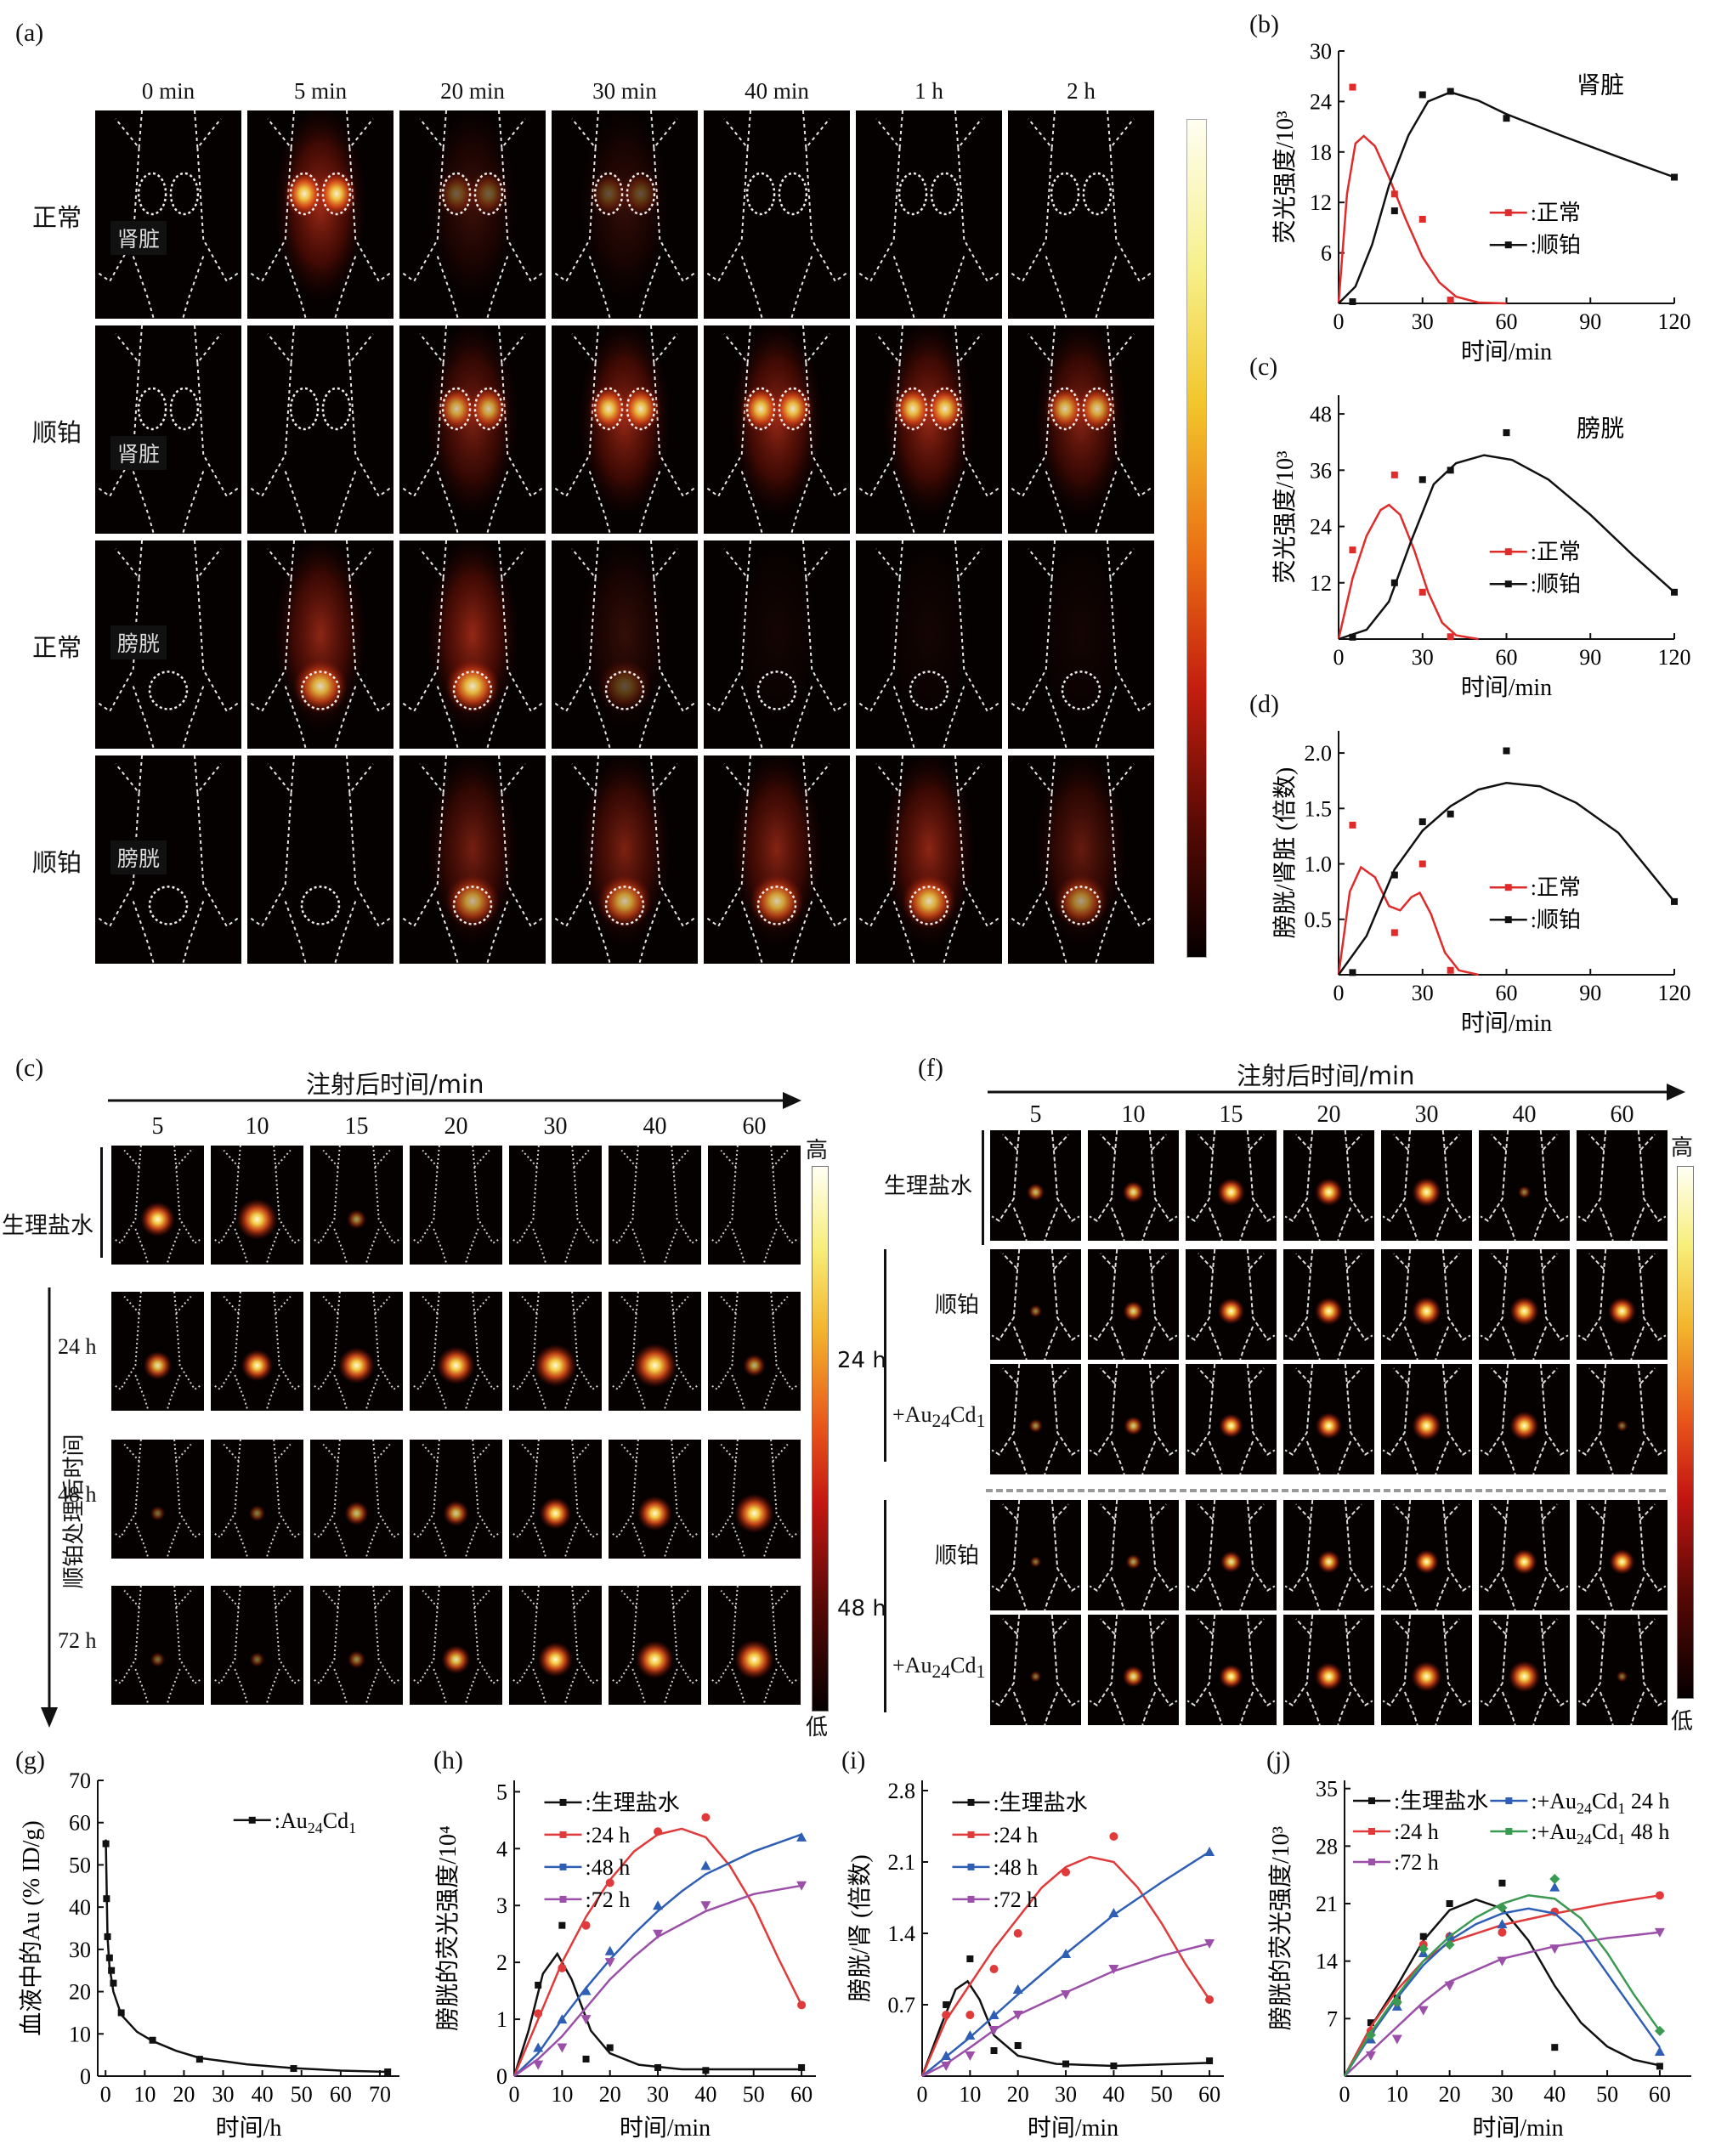 Image resolution: width=1710 pixels, height=2156 pixels. Describe the element at coordinates (80, 1824) in the screenshot. I see `y-tick-label: 60` at that location.